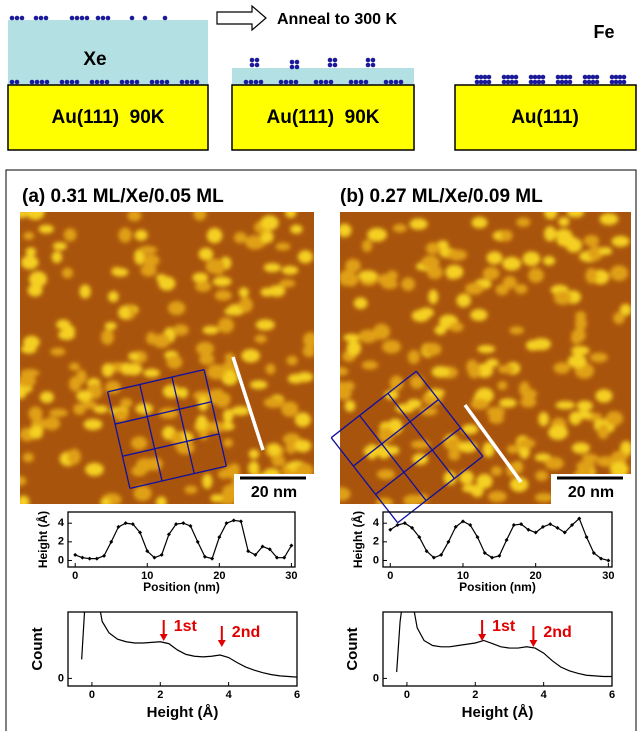 This screenshot has height=731, width=641. What do you see at coordinates (557, 632) in the screenshot?
I see `annotation-label: 2nd` at bounding box center [557, 632].